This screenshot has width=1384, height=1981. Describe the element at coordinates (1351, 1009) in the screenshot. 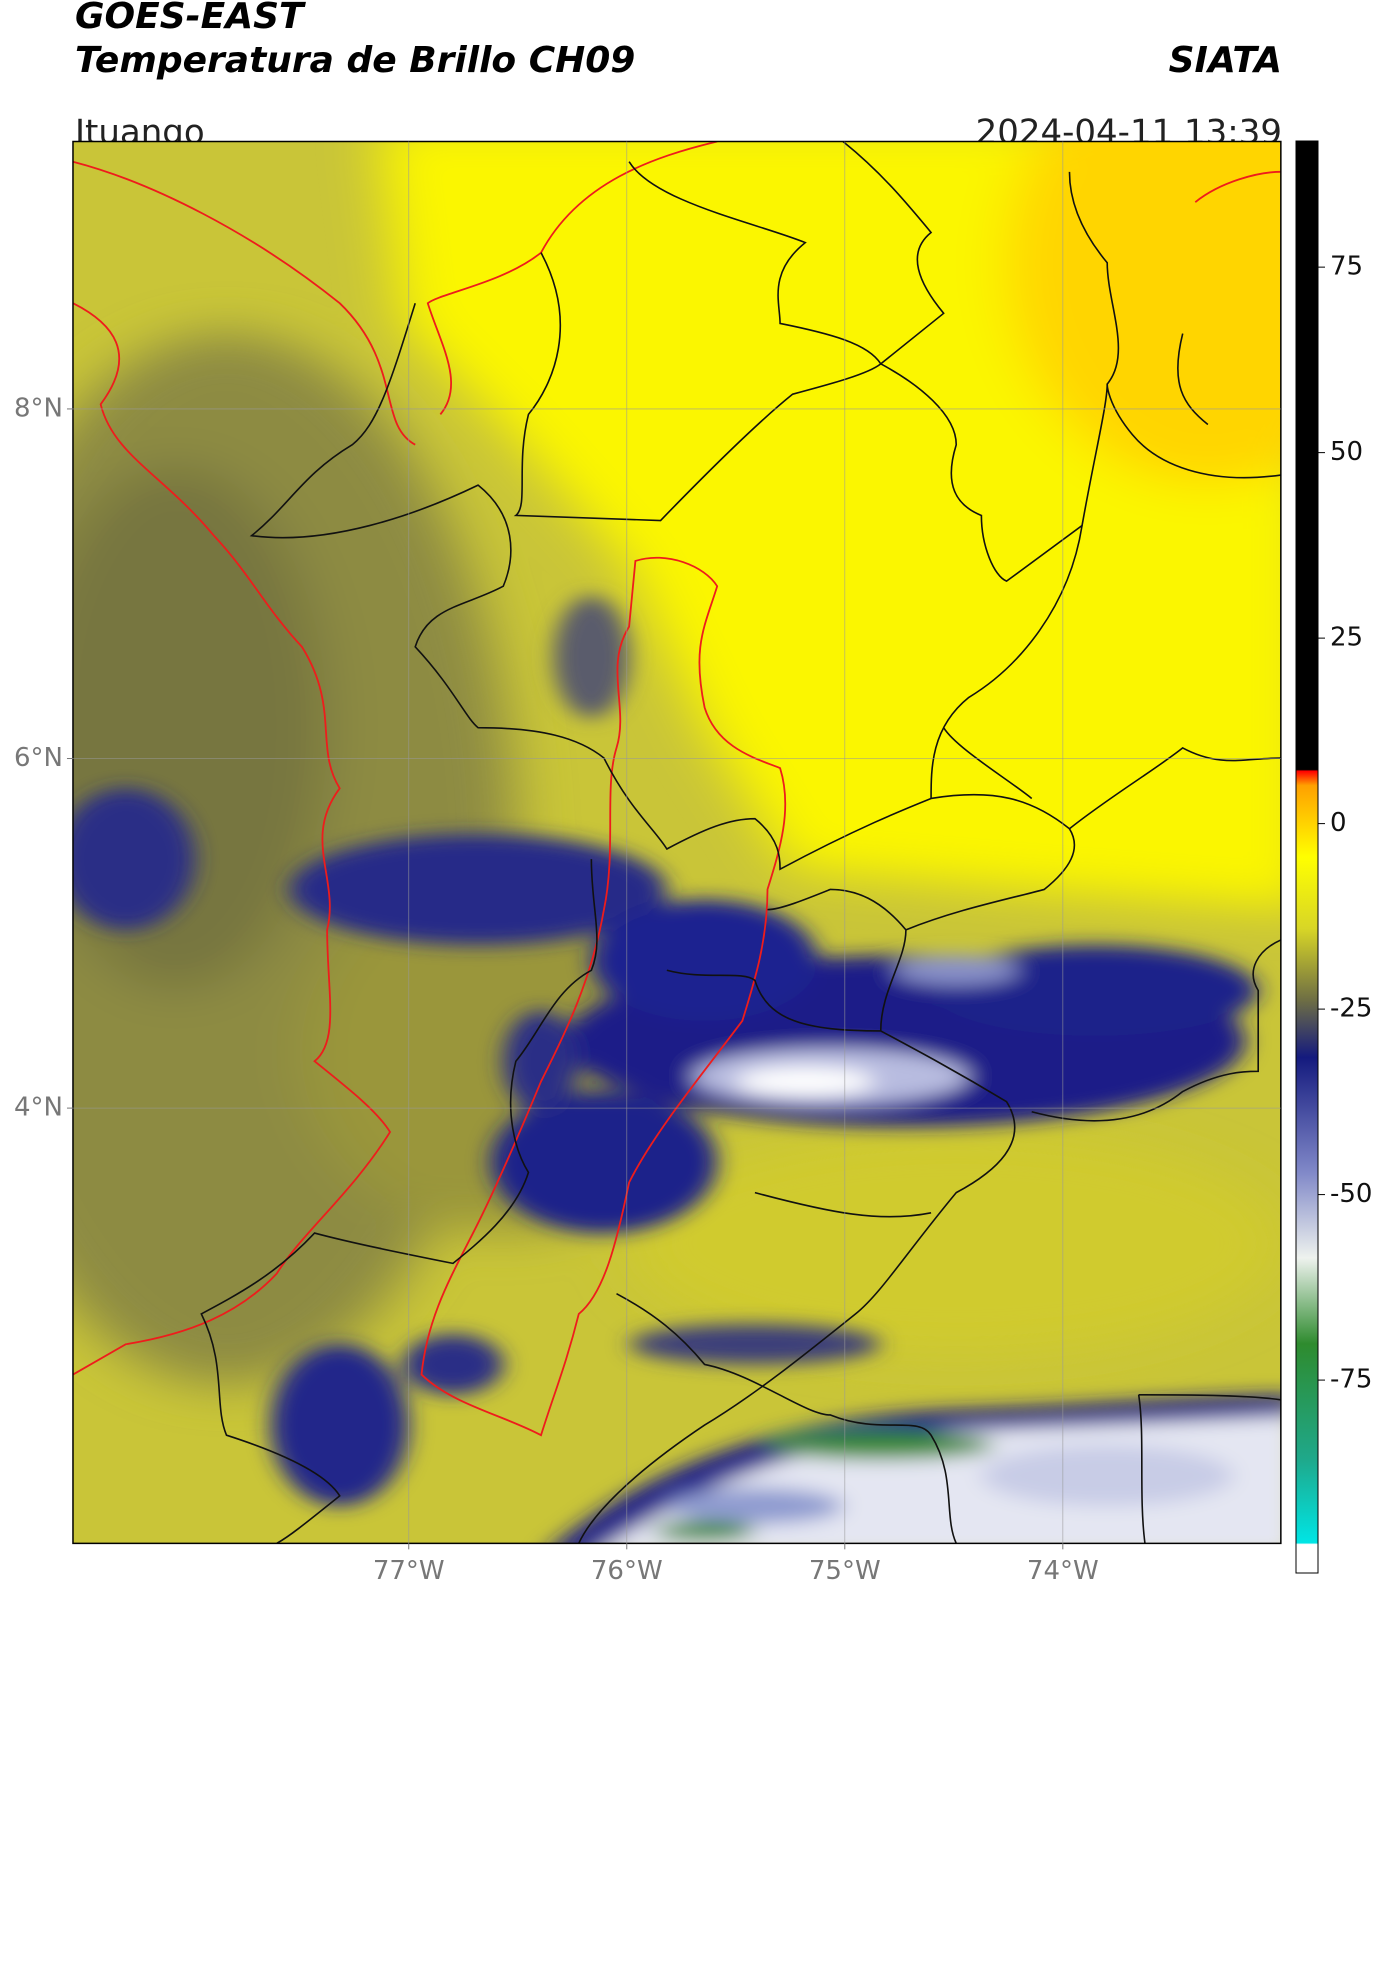

I see `colorbar-tick-label: -25` at that location.